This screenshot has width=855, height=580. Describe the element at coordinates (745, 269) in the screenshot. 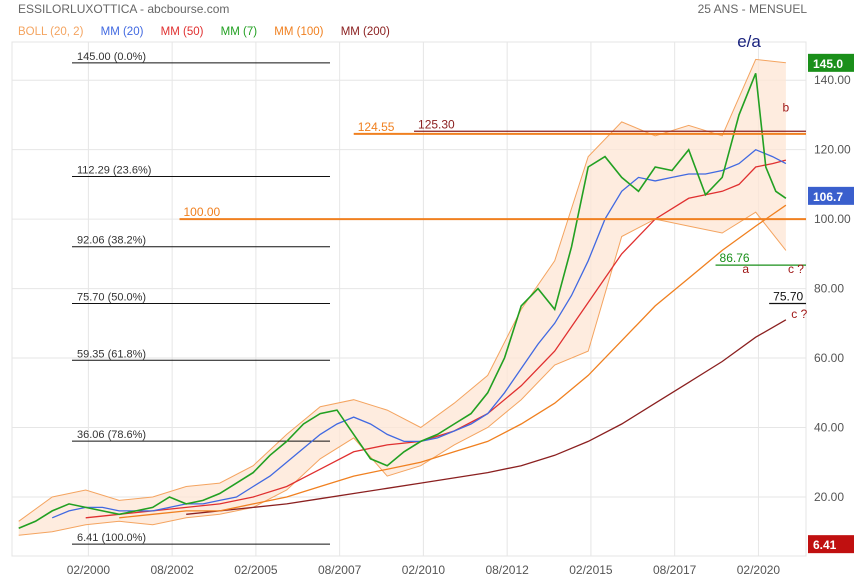

I see `wave-annotation: a` at that location.